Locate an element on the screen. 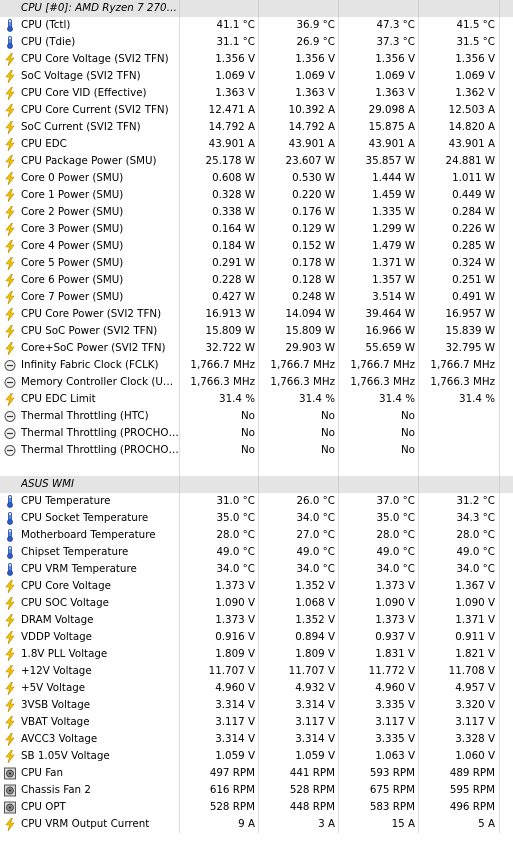  average-value: 496 RPM is located at coordinates (472, 807).